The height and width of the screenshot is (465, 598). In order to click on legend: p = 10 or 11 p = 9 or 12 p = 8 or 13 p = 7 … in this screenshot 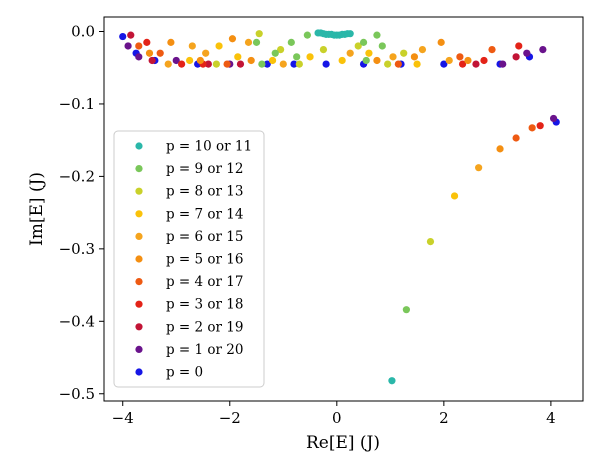, I will do `click(189, 259)`.